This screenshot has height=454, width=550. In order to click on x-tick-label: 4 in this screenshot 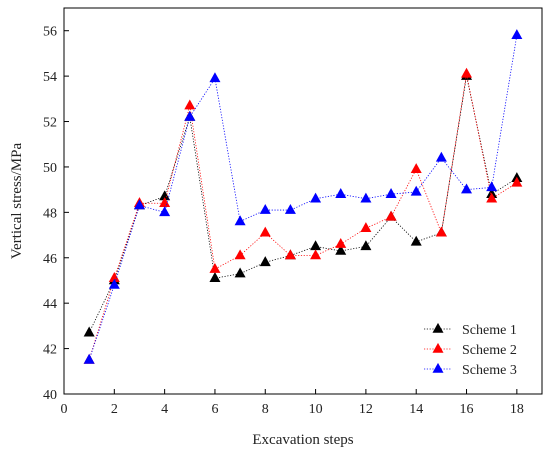, I will do `click(164, 409)`.